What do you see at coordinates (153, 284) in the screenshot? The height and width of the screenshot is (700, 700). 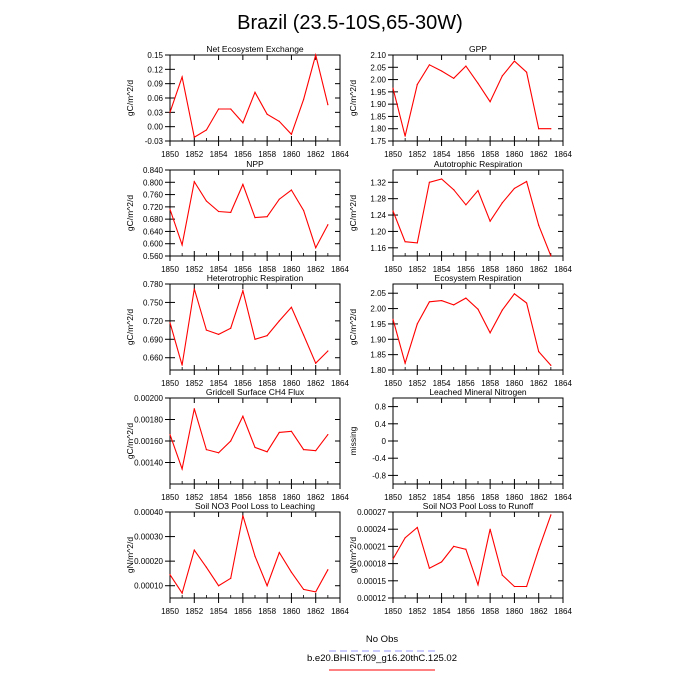 I see `y-tick-label: 0.780` at bounding box center [153, 284].